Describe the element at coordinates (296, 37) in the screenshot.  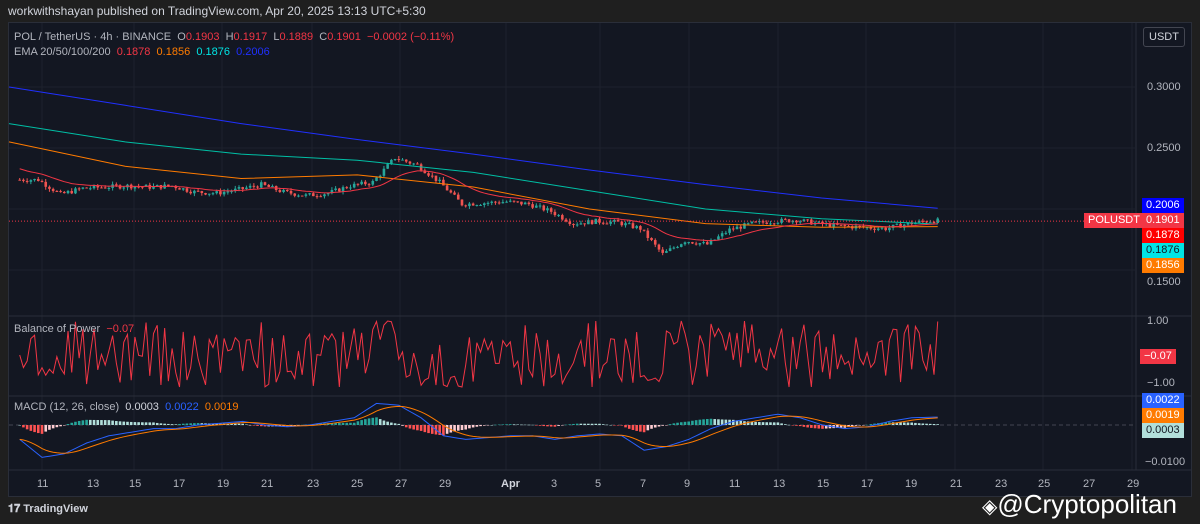
I see `low-value: 0.1889` at that location.